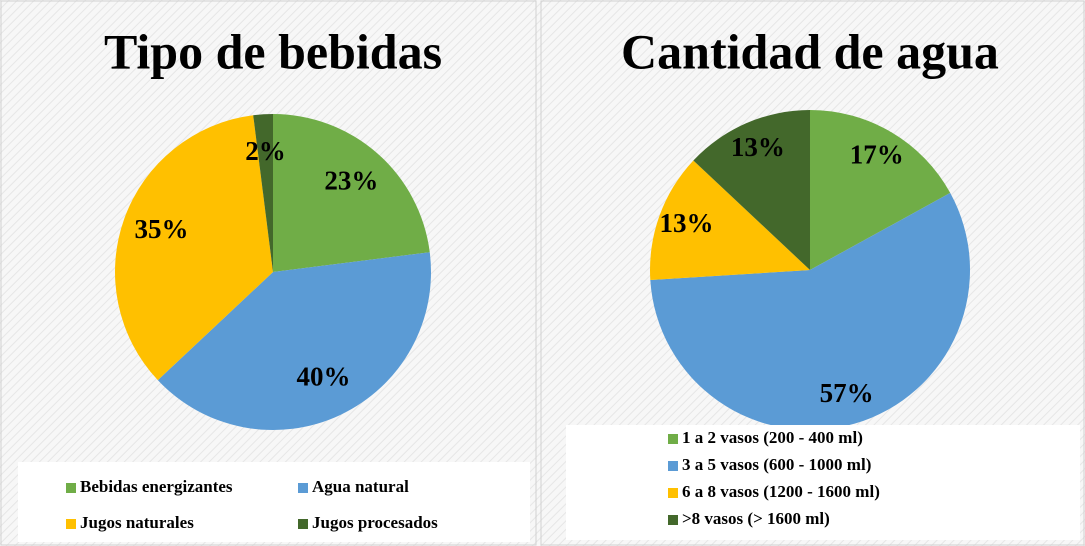  What do you see at coordinates (772, 437) in the screenshot?
I see `legend-label: 1 a 2 vasos (200 - 400 ml)` at bounding box center [772, 437].